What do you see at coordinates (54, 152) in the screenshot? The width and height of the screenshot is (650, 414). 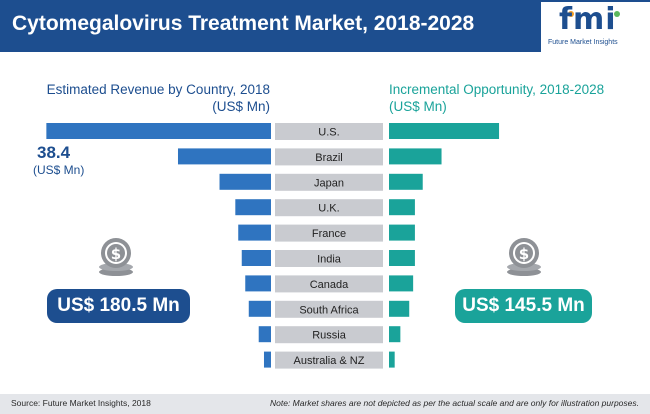 I see `callout-value: 38.4` at bounding box center [54, 152].